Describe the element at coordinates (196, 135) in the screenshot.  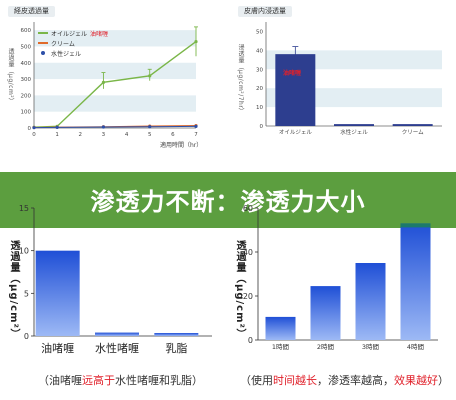
I see `x-tick-label: 7` at that location.